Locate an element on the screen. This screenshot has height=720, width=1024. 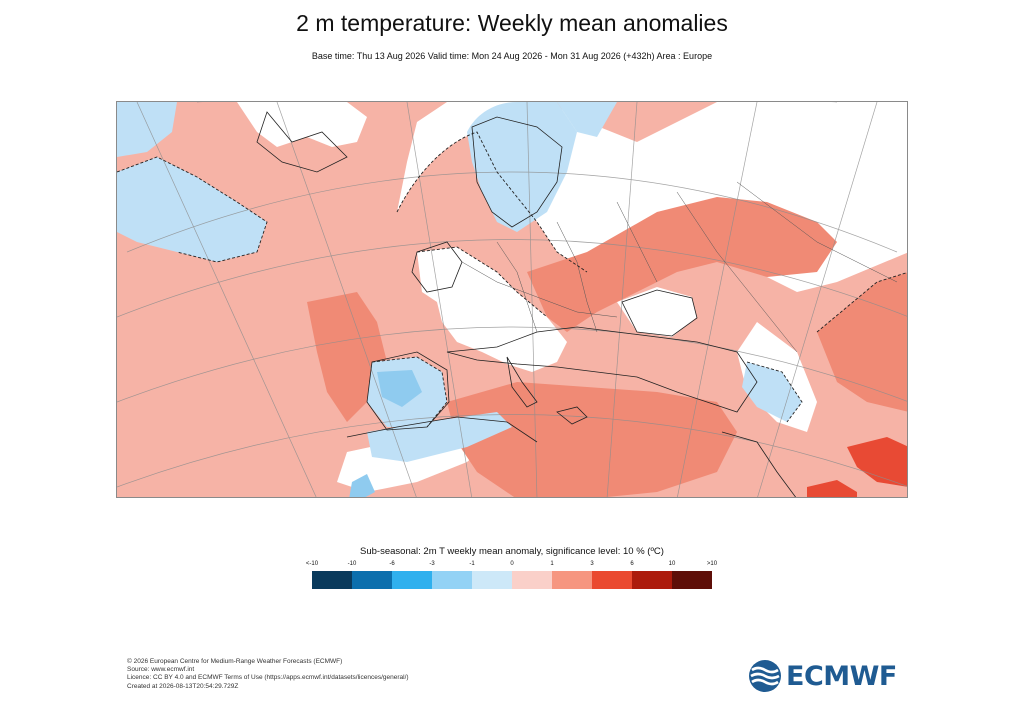
neutral-region-greenland is located at coordinates (302, 124).